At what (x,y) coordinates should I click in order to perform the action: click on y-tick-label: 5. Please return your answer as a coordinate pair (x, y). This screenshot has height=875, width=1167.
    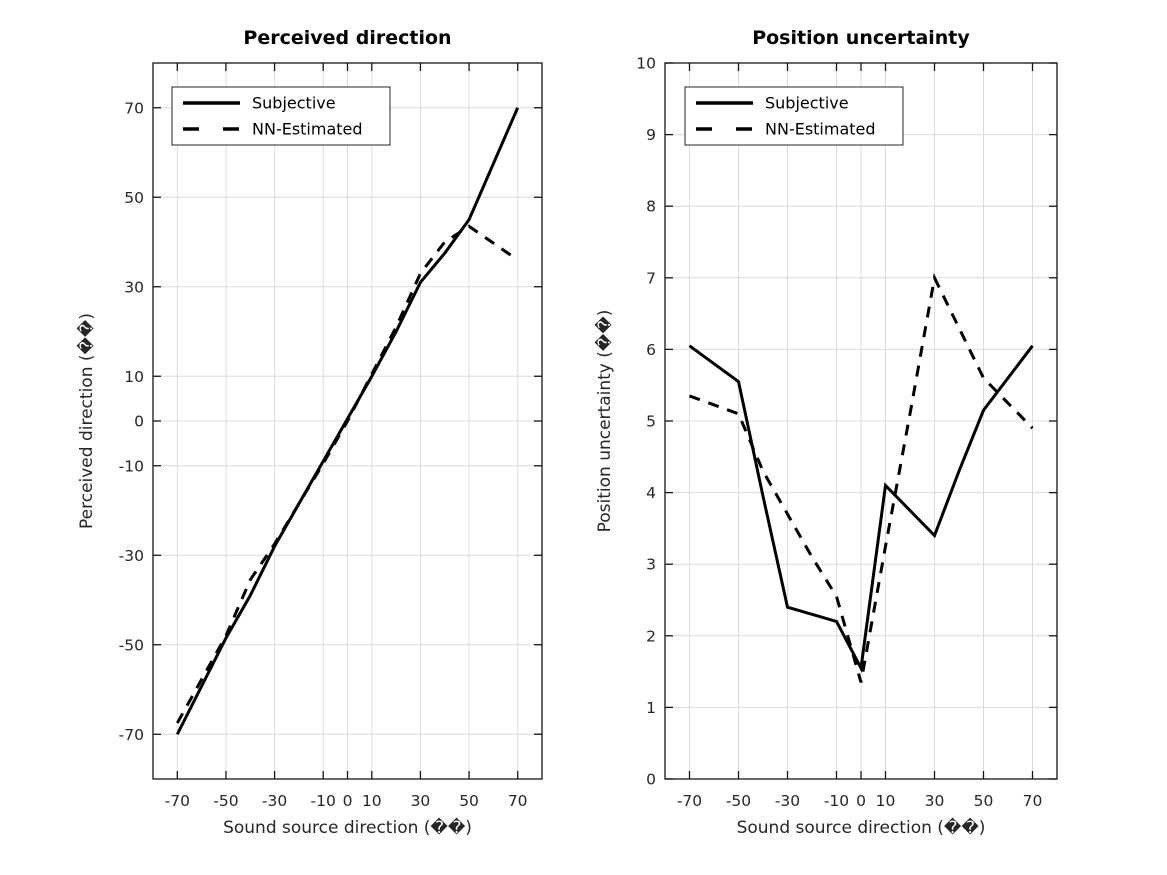
    Looking at the image, I should click on (651, 422).